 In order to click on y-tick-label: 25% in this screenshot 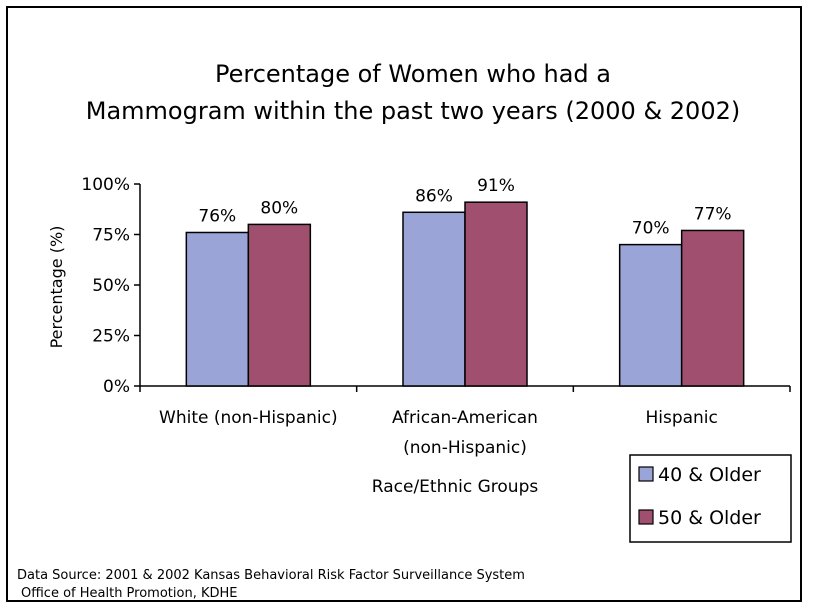, I will do `click(111, 337)`.